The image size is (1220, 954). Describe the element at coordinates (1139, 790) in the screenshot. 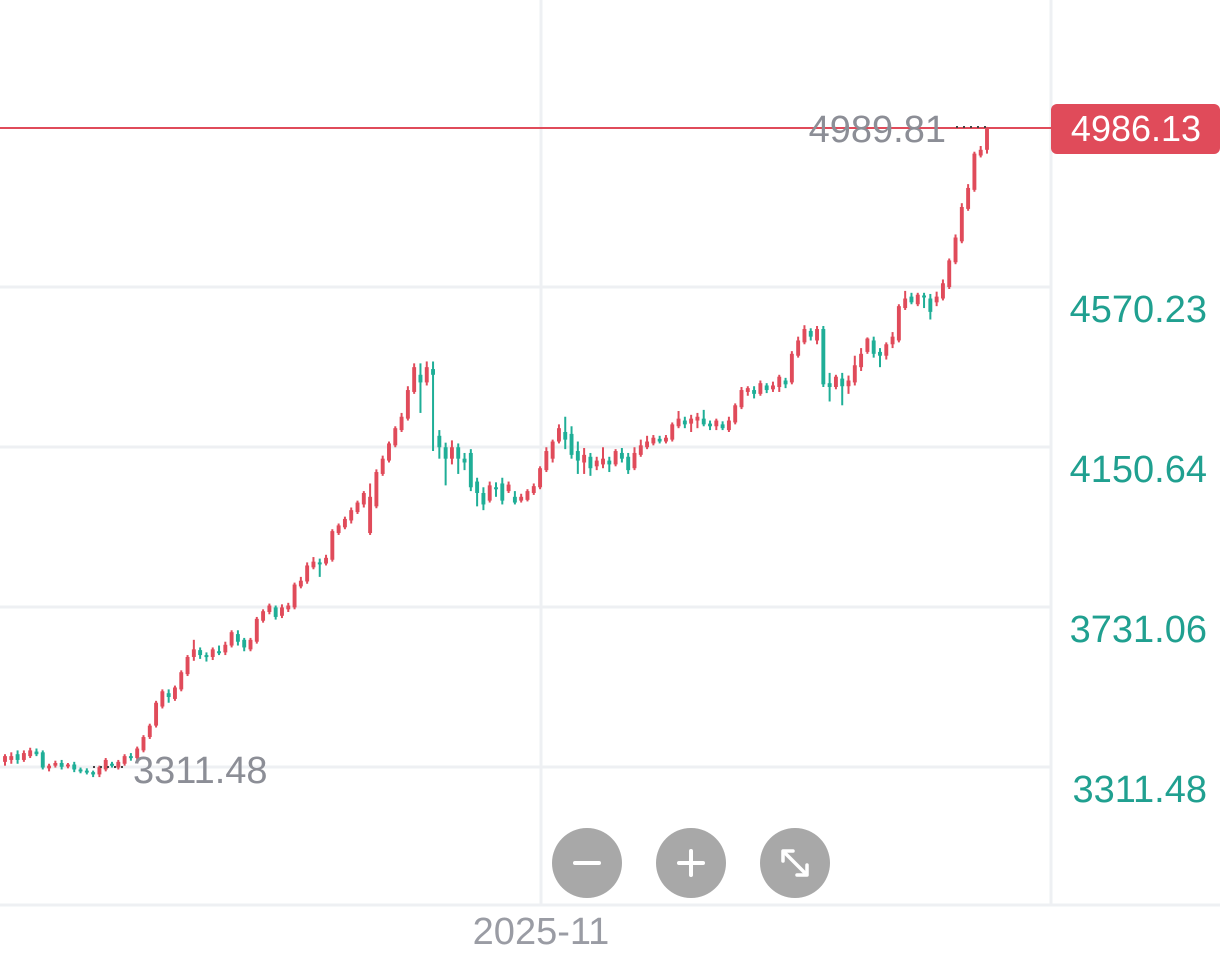

I see `y-tick-label: 3311.48` at that location.